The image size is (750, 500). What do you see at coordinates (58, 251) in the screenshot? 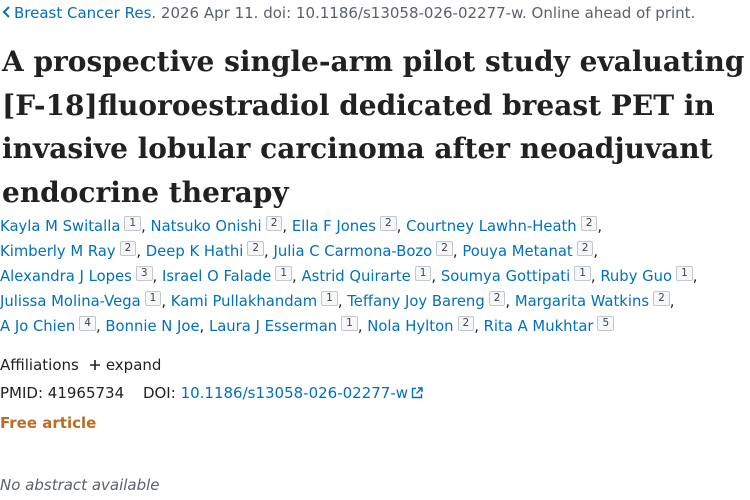
I see `author-name-link: Kimberly M Ray` at bounding box center [58, 251].